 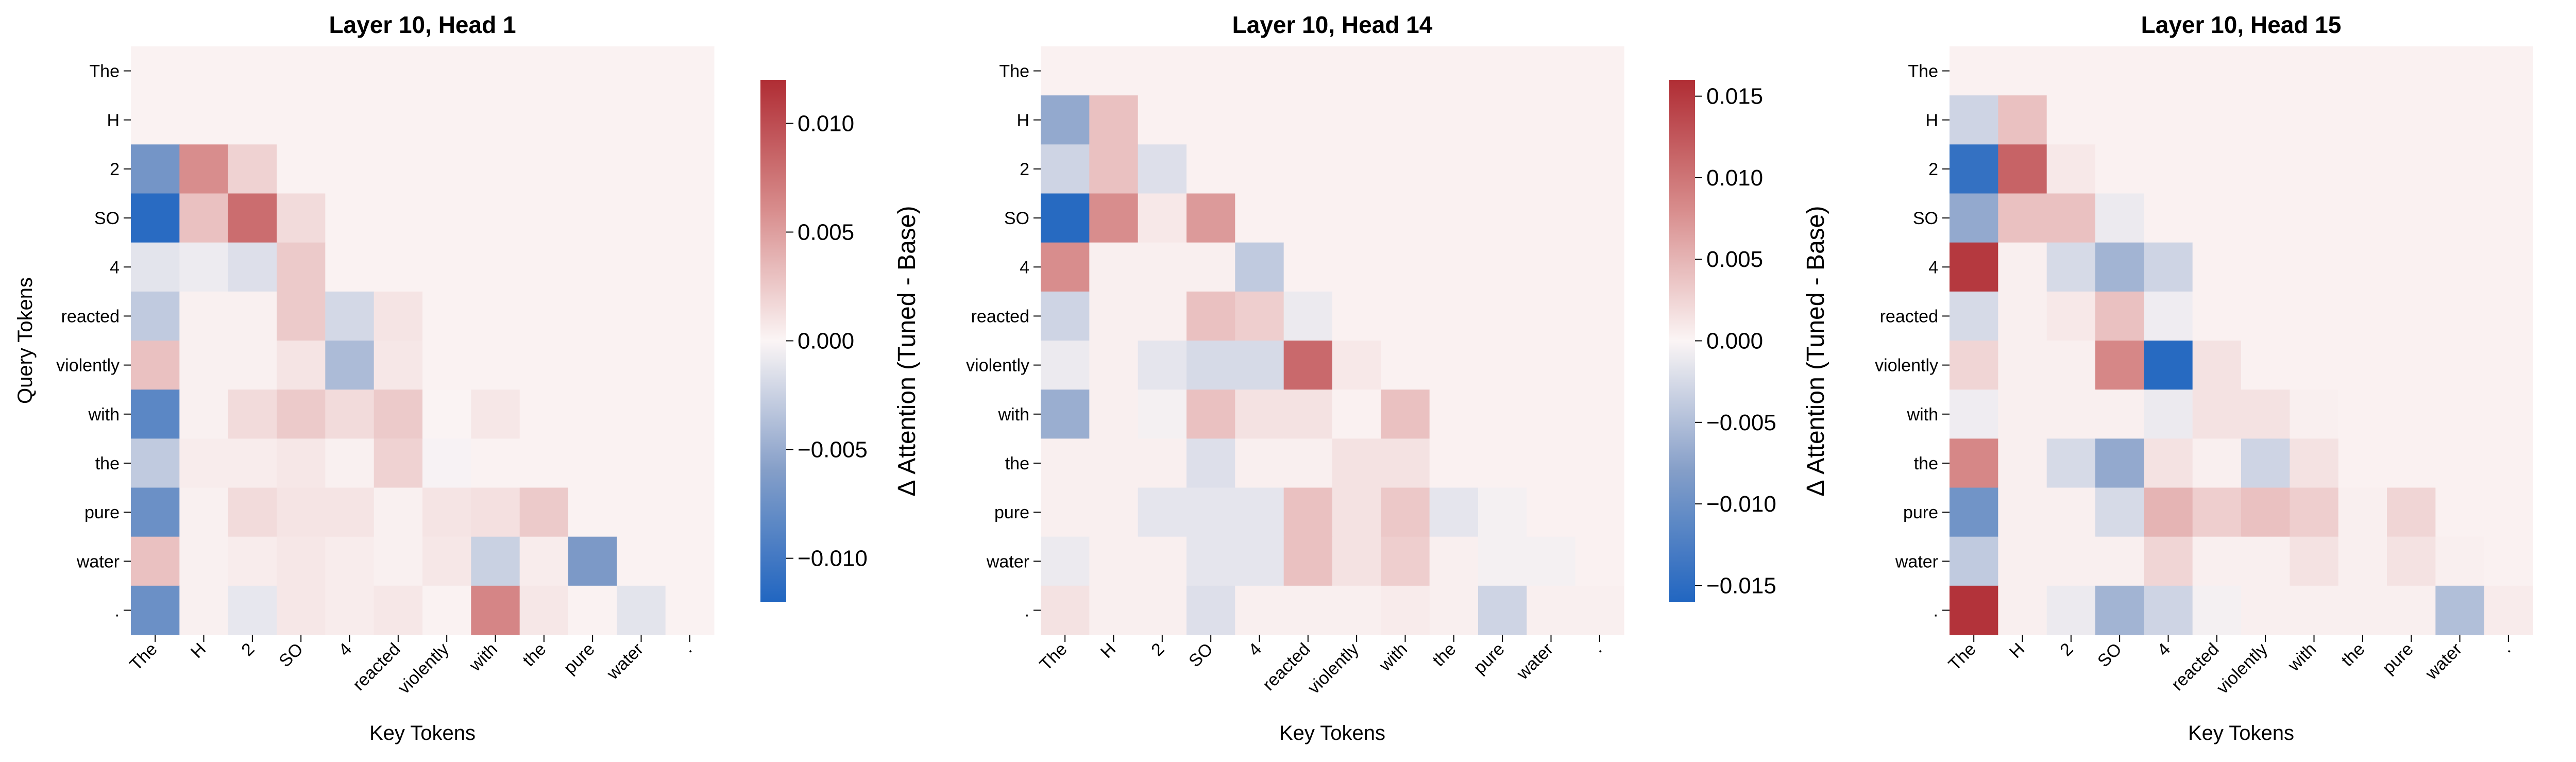 What do you see at coordinates (1735, 341) in the screenshot?
I see `colorbar-tick-label: 0.000` at bounding box center [1735, 341].